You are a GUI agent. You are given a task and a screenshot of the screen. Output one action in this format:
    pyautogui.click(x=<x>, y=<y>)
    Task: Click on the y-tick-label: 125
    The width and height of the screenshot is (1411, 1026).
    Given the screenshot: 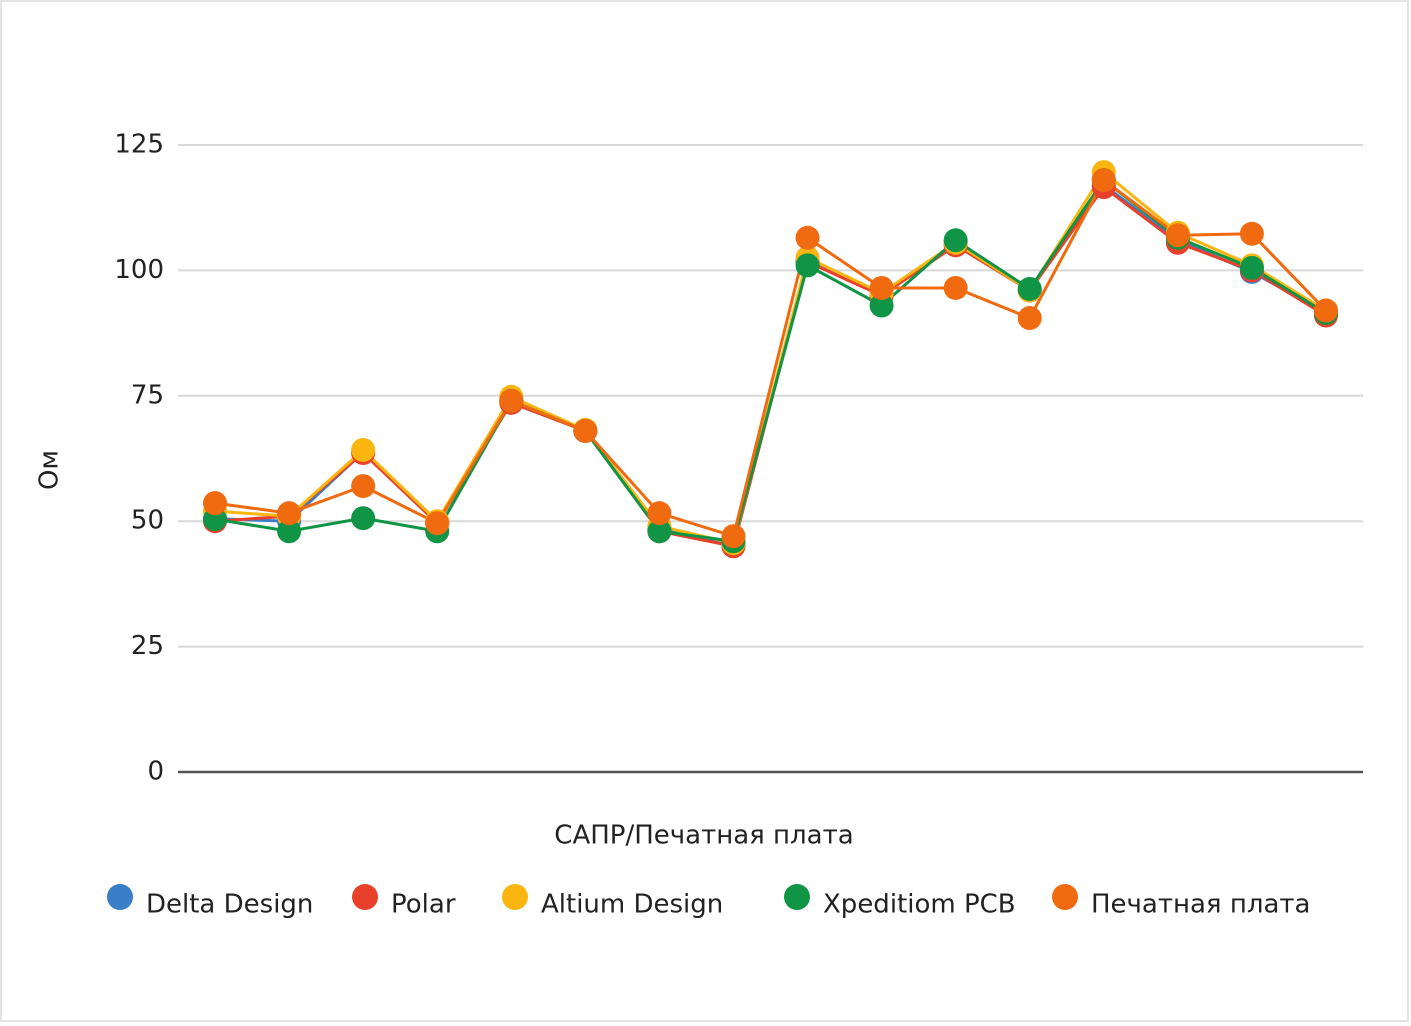 What is the action you would take?
    pyautogui.click(x=139, y=145)
    